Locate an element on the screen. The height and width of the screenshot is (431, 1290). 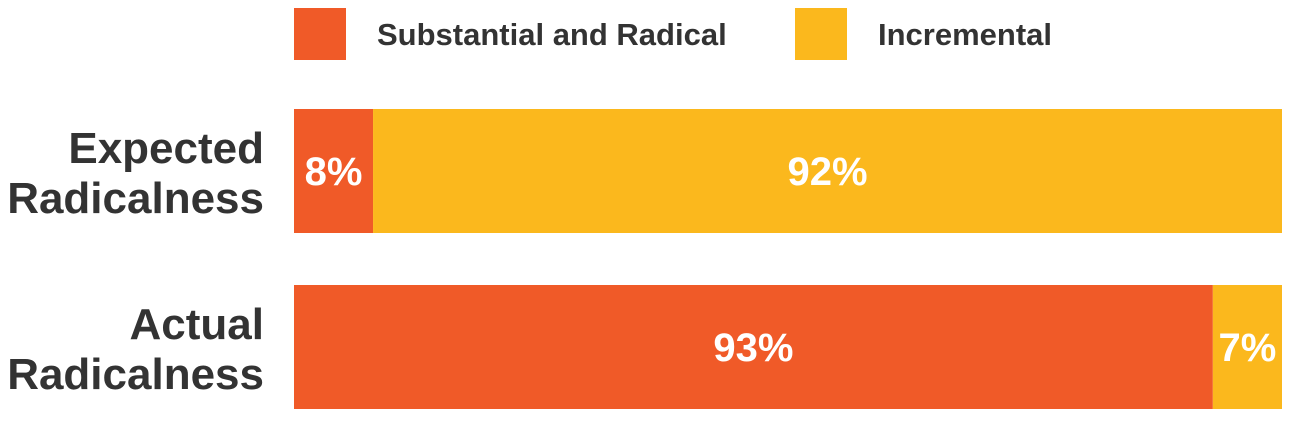
data-label-0-1: 92% is located at coordinates (827, 172).